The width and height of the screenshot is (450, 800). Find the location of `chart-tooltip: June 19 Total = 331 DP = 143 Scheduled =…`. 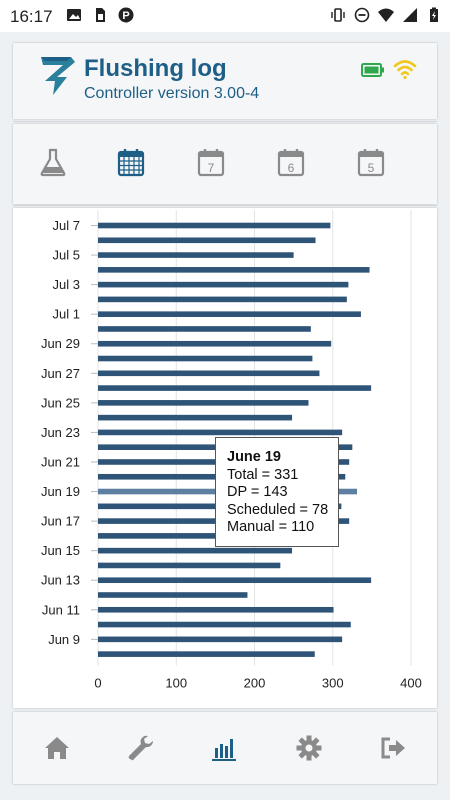

chart-tooltip: June 19 Total = 331 DP = 143 Scheduled =… is located at coordinates (277, 492).